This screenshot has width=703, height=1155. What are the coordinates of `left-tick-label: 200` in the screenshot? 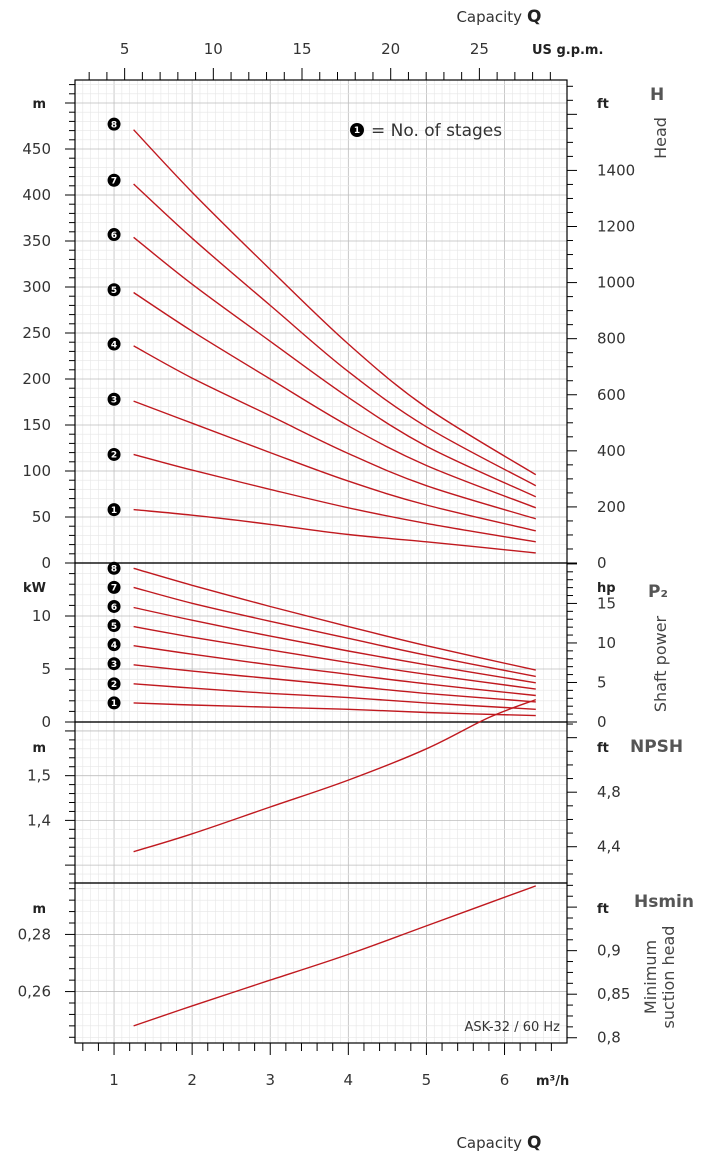 It's located at (36, 379).